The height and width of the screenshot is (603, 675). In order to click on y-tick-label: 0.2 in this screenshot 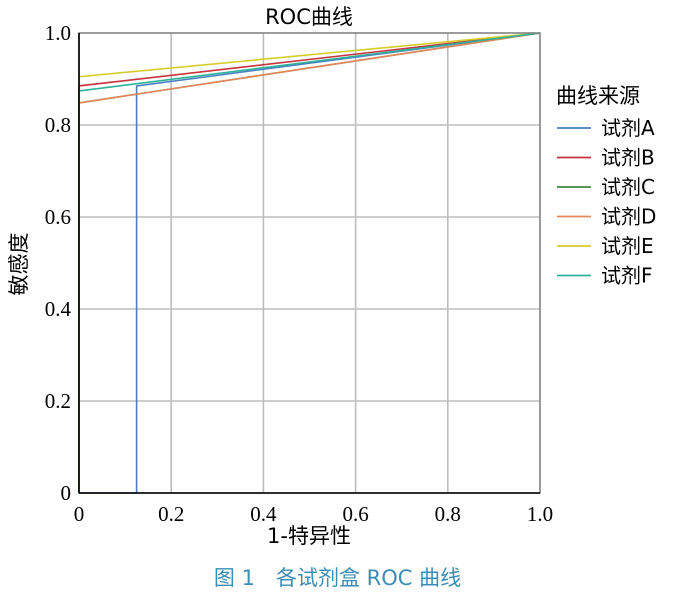, I will do `click(58, 401)`.